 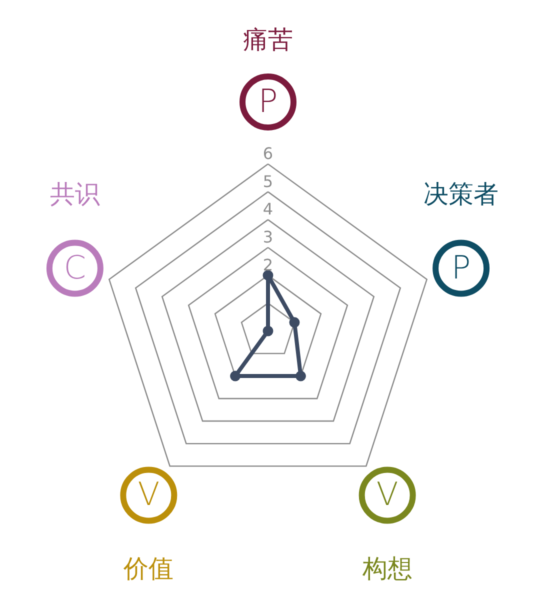 I want to click on spoke-label: 价值, so click(x=148, y=569).